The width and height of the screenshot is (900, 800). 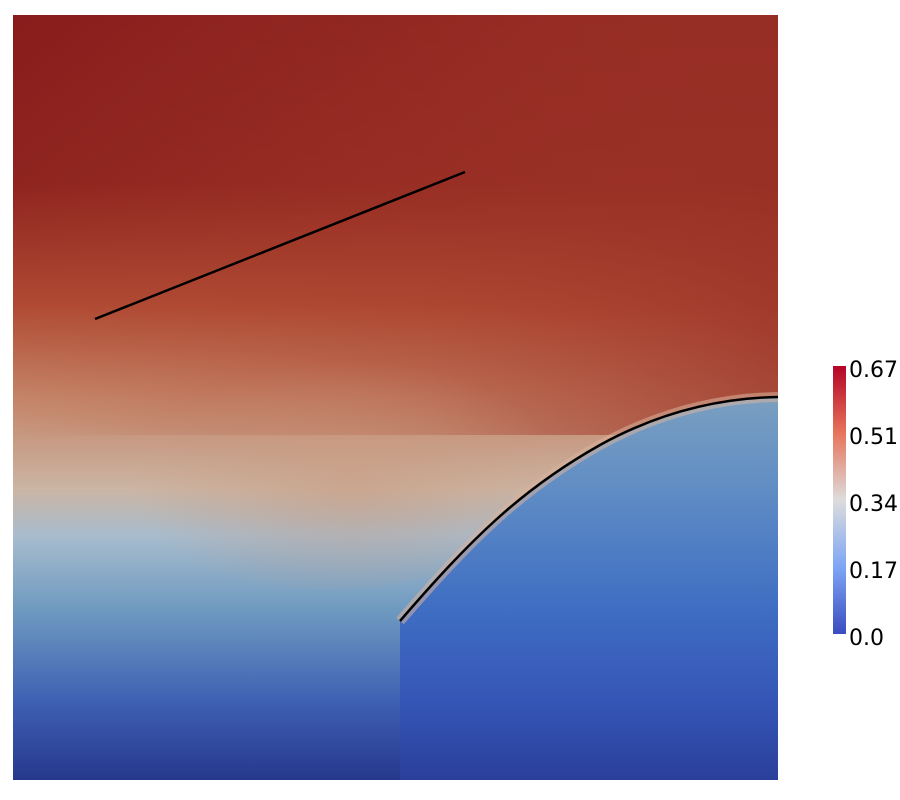 What do you see at coordinates (280, 245) in the screenshot?
I see `straight-crack` at bounding box center [280, 245].